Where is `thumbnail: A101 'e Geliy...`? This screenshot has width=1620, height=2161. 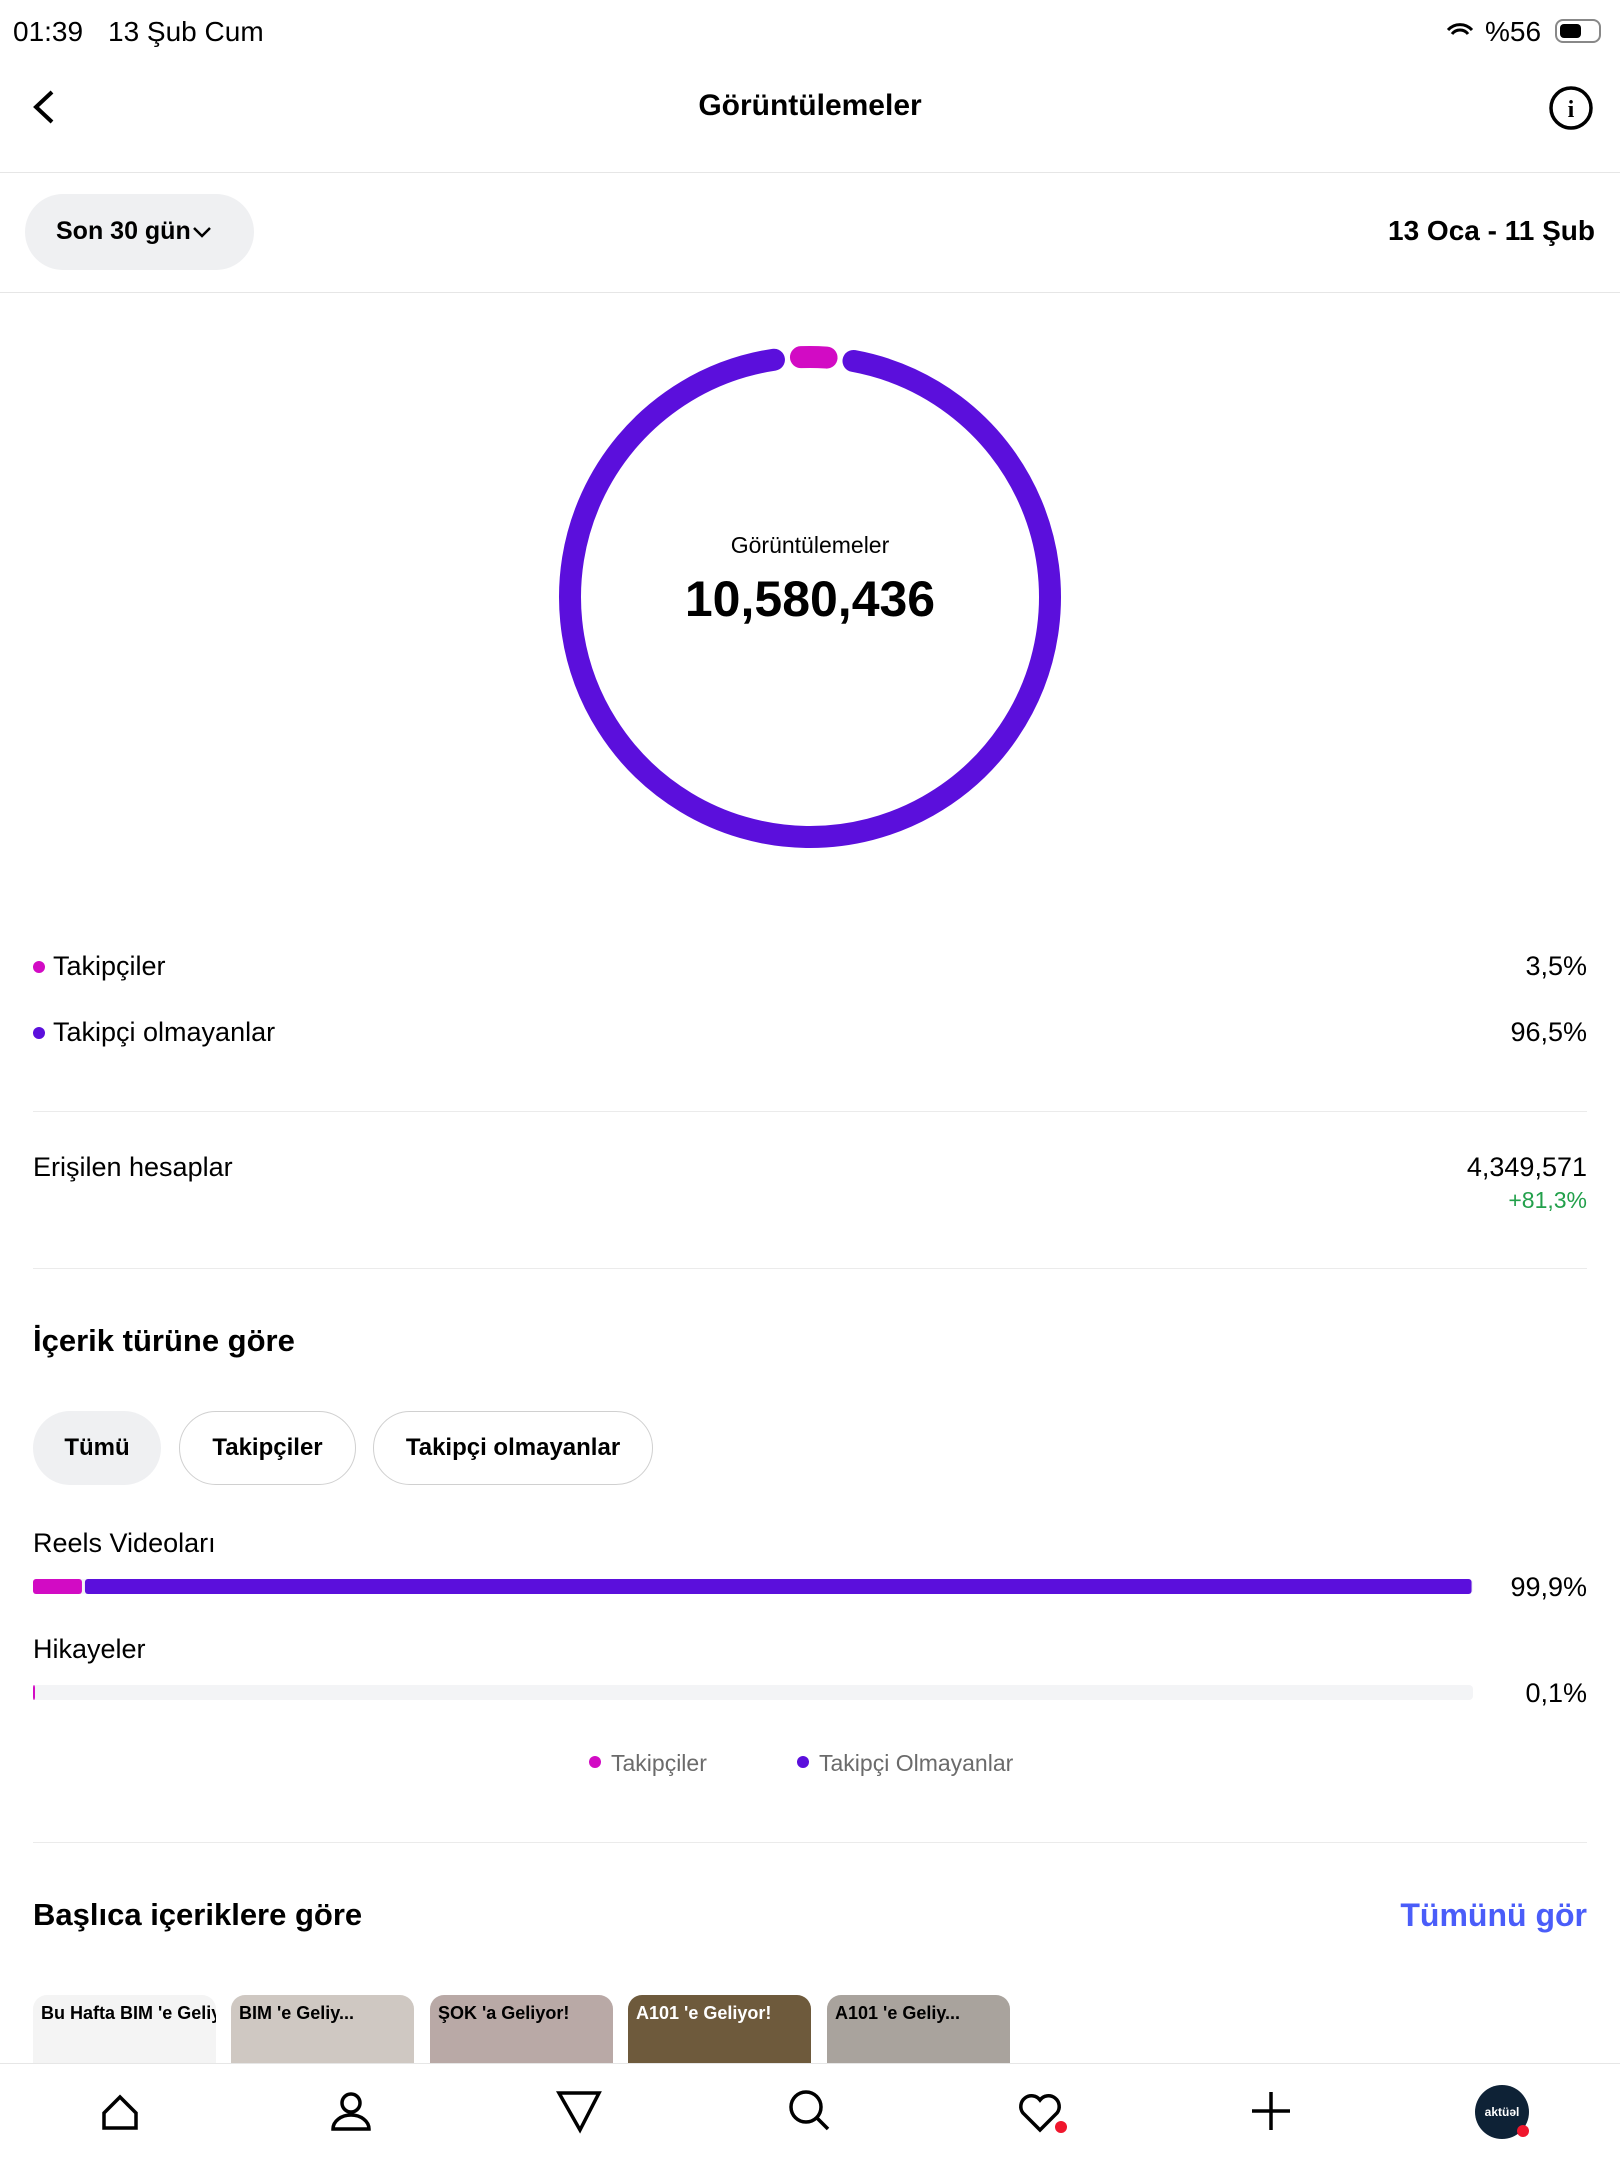
thumbnail: A101 'e Geliy... is located at coordinates (918, 2029).